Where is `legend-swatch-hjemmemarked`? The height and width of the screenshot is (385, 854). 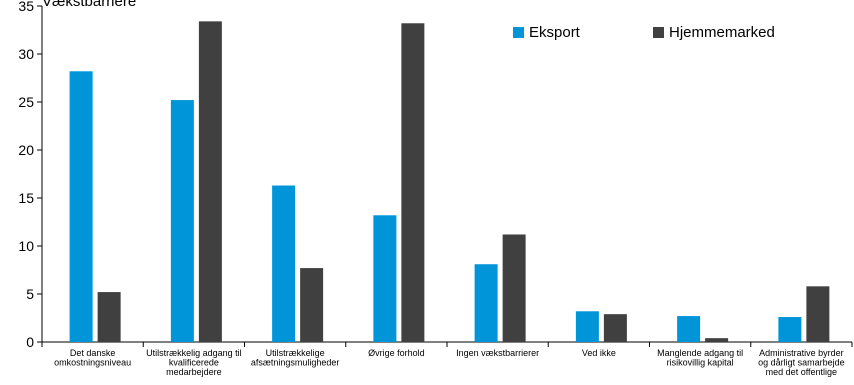
legend-swatch-hjemmemarked is located at coordinates (658, 32).